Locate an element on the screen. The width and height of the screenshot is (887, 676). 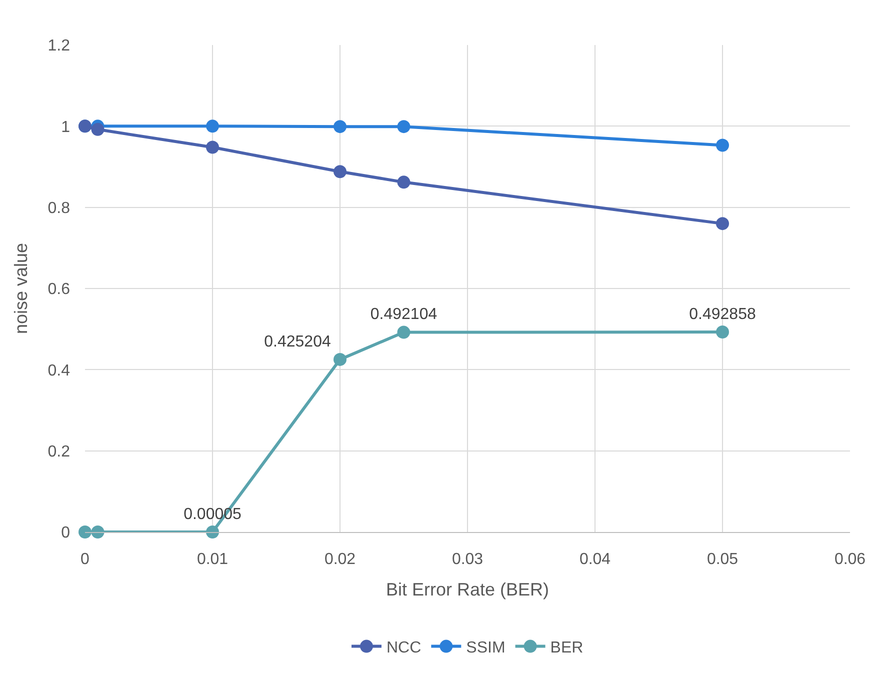
x-tick-label: 0.01 is located at coordinates (212, 559).